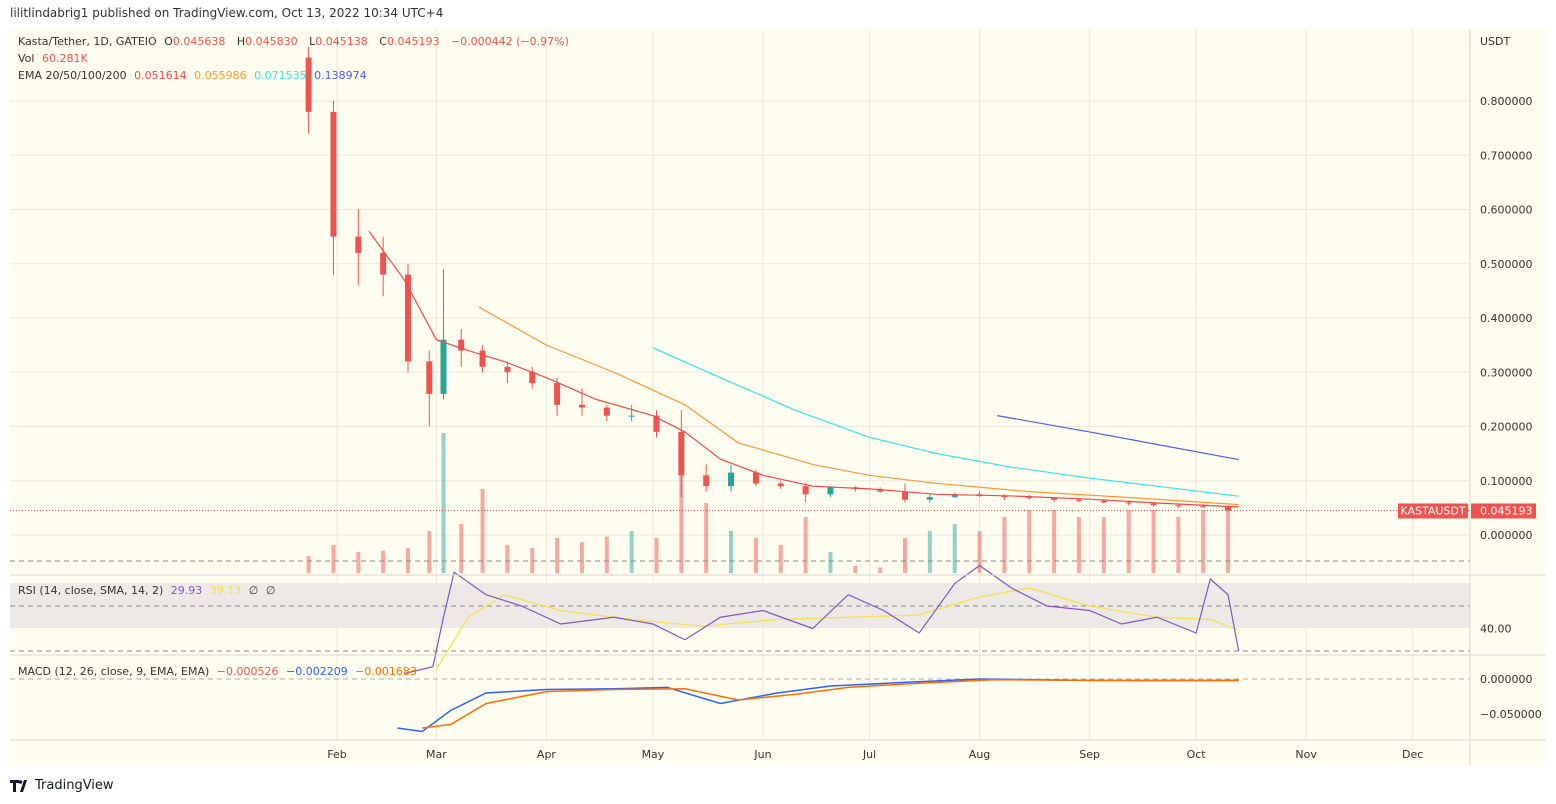 Image resolution: width=1556 pixels, height=804 pixels. Describe the element at coordinates (199, 41) in the screenshot. I see `open-value: 0.045638` at that location.